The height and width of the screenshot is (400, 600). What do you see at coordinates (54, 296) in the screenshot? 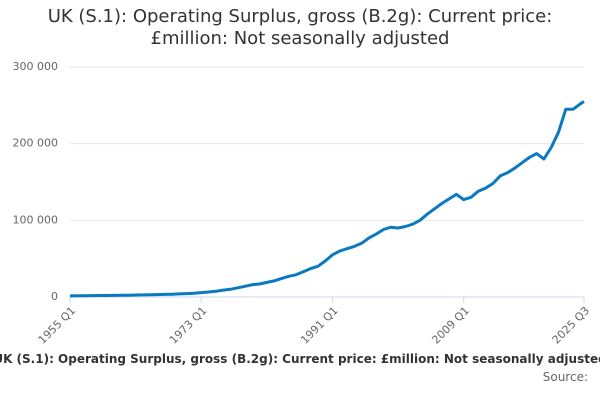
I see `y-tick-label: 0` at bounding box center [54, 296].